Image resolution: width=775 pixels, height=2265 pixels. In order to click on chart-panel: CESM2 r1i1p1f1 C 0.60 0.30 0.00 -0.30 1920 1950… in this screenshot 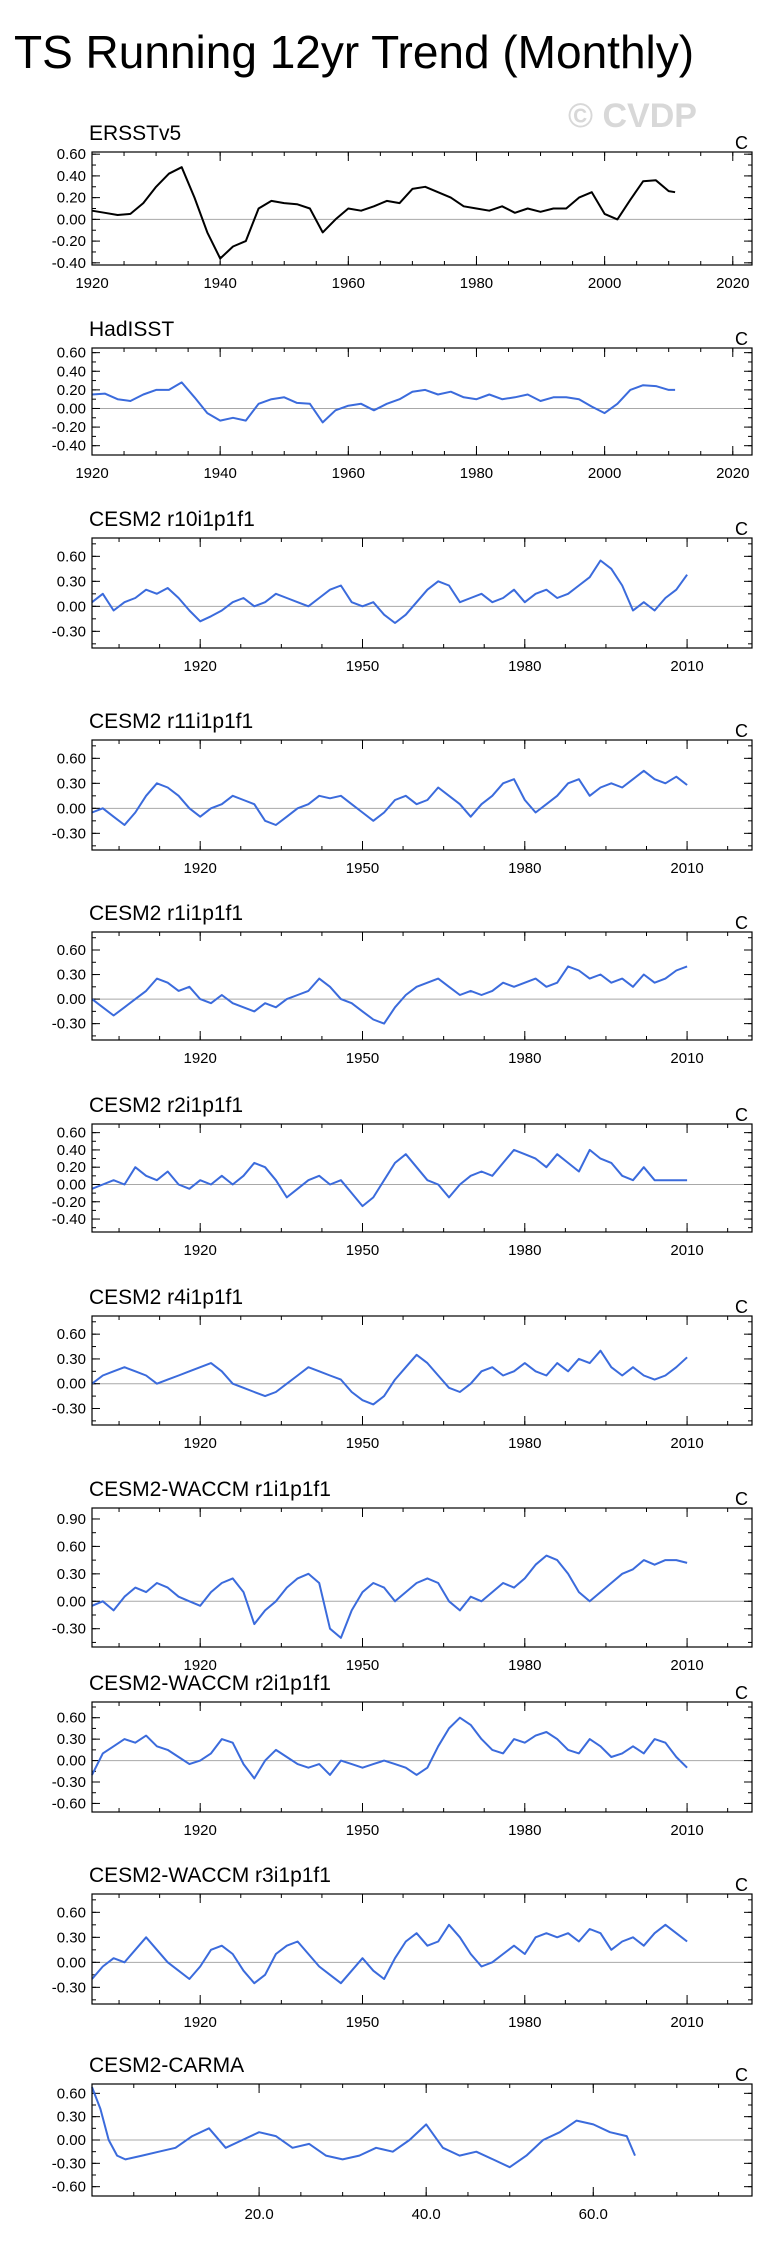, I will do `click(402, 984)`.